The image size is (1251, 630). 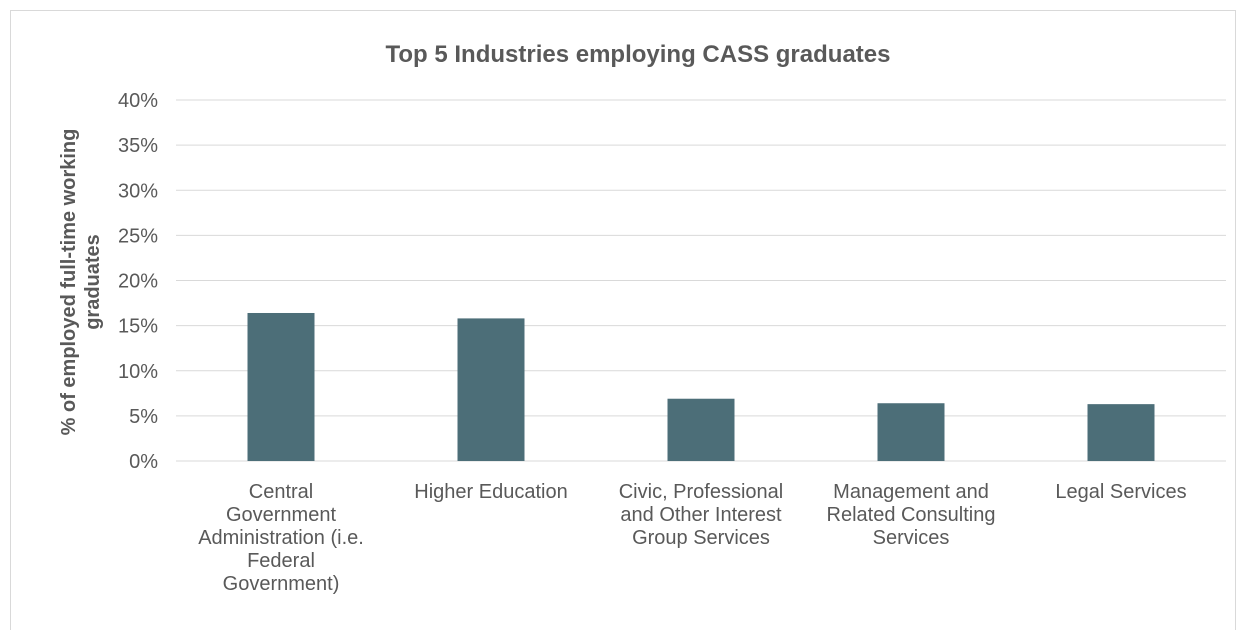 I want to click on y-tick-label: 30%, so click(x=138, y=191).